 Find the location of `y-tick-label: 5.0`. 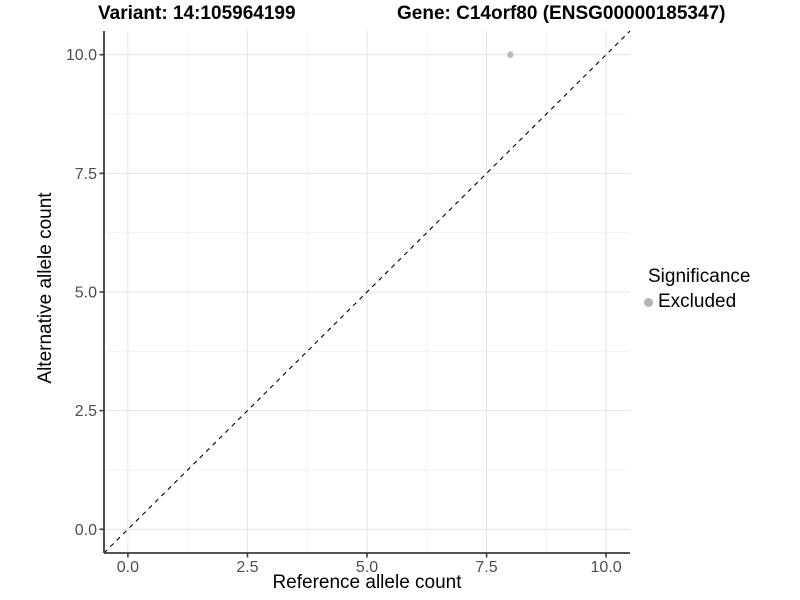

y-tick-label: 5.0 is located at coordinates (86, 293).